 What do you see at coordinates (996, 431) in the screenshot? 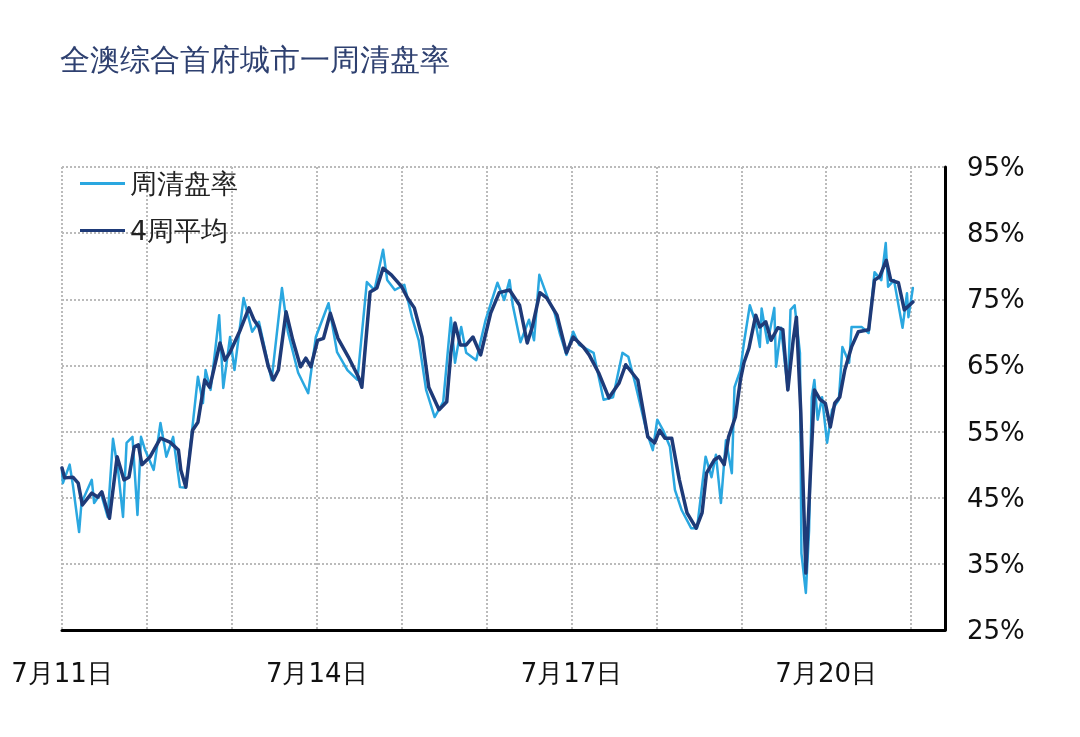
I see `y-tick-label: 55%` at bounding box center [996, 431].